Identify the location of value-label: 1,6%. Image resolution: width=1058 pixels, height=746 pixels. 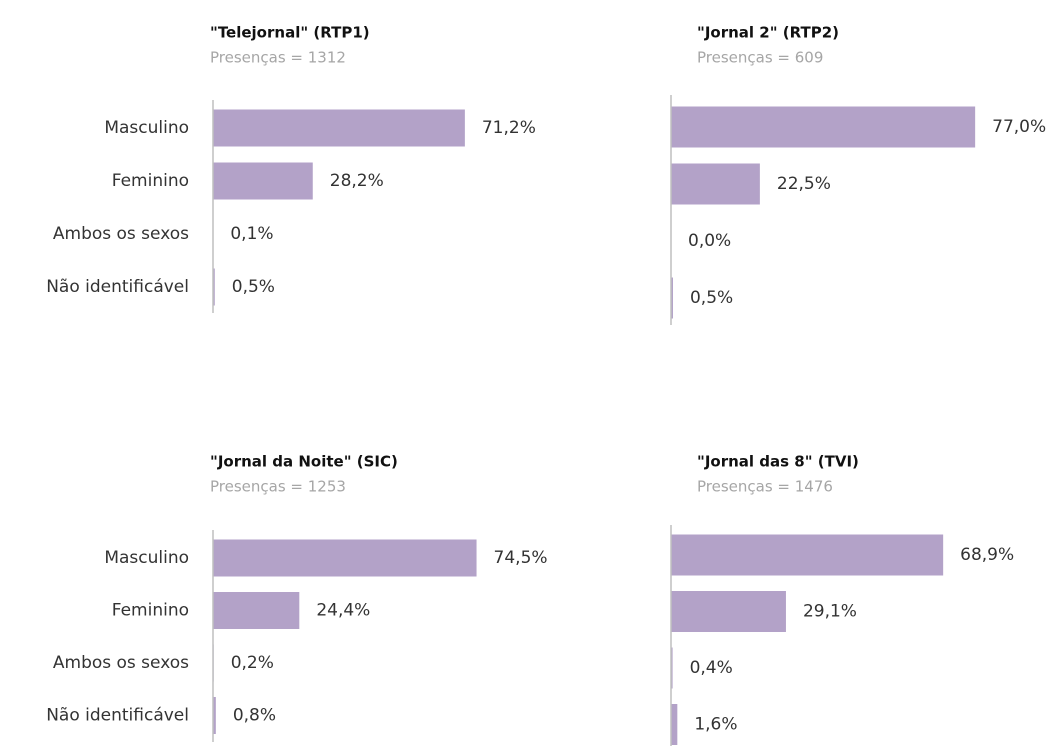
(715, 725).